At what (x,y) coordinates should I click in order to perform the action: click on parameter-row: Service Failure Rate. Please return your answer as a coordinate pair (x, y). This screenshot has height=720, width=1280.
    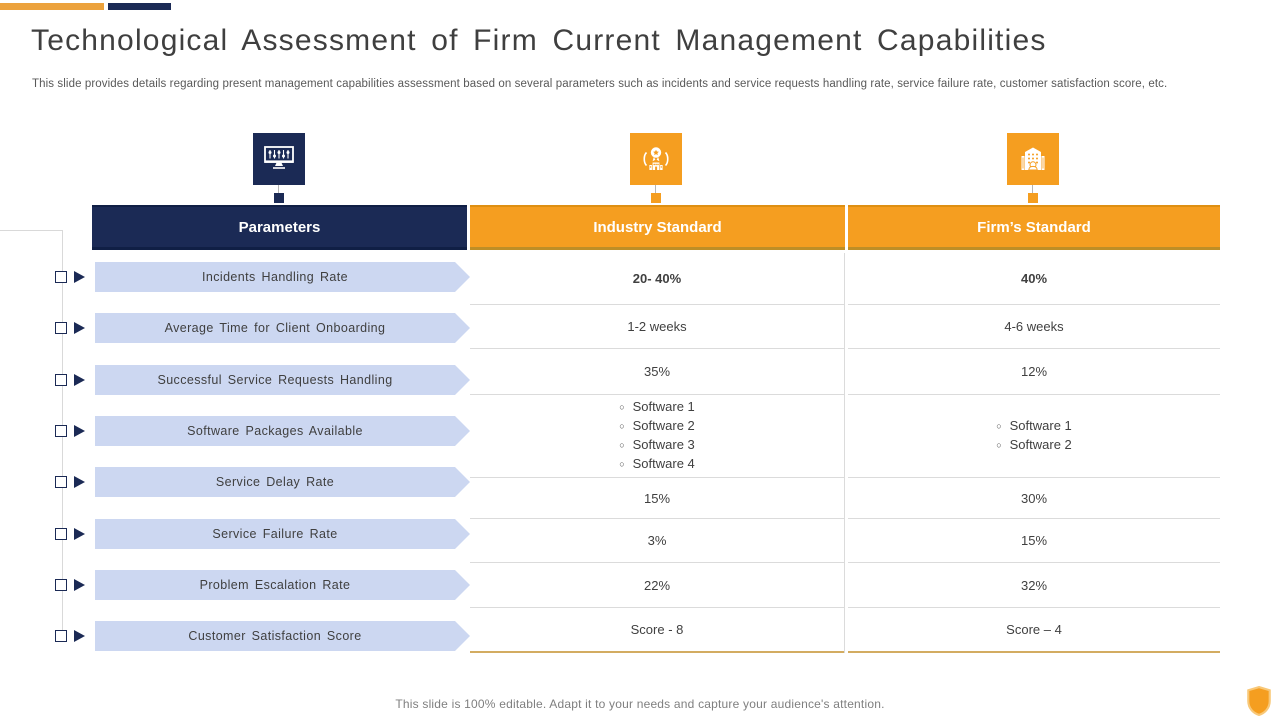
    Looking at the image, I should click on (235, 534).